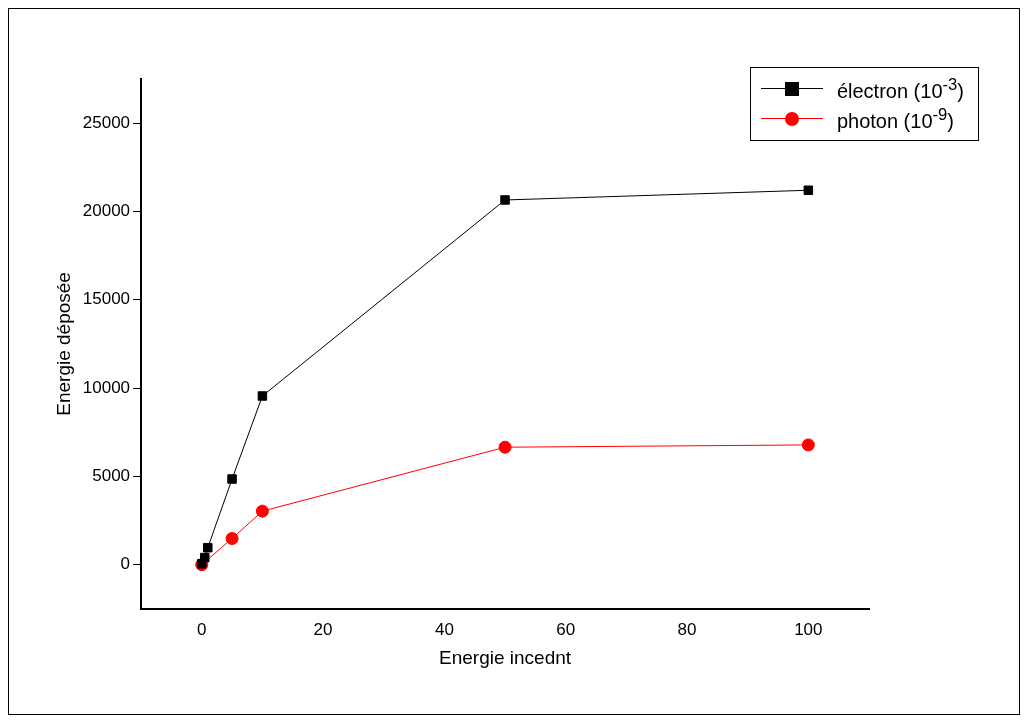  Describe the element at coordinates (444, 629) in the screenshot. I see `x-tick-label: 40` at that location.